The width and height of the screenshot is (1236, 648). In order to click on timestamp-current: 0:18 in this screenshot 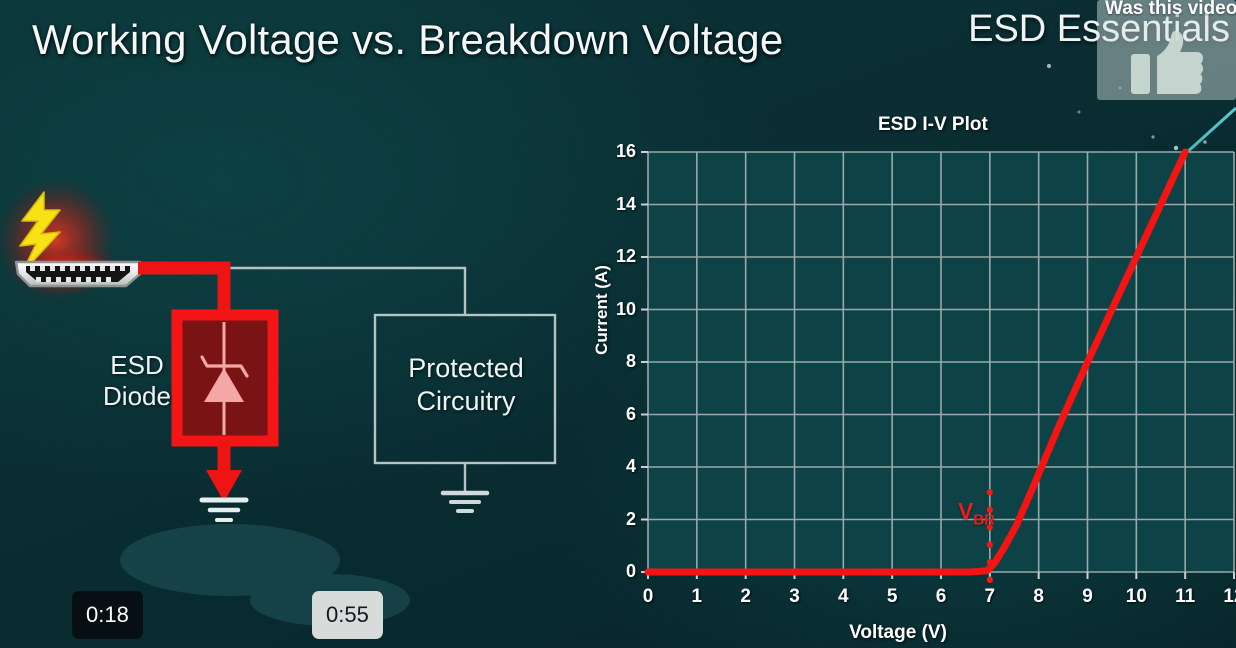, I will do `click(107, 615)`.